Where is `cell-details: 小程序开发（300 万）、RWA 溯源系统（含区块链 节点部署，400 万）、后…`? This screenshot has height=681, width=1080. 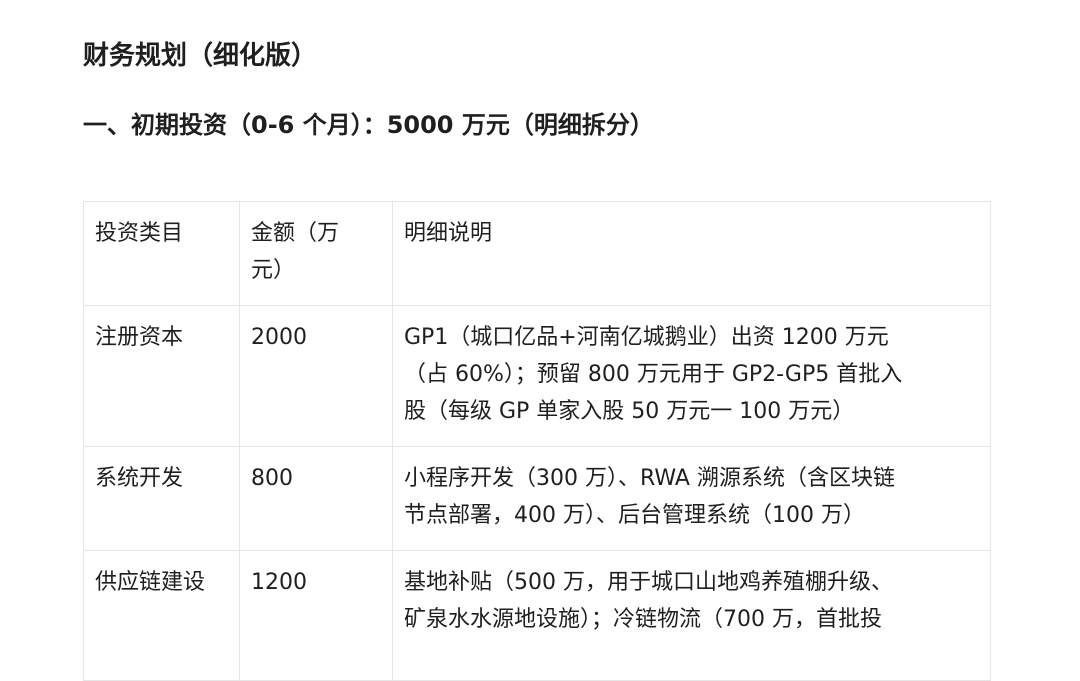 cell-details: 小程序开发（300 万）、RWA 溯源系统（含区块链 节点部署，400 万）、后… is located at coordinates (691, 498).